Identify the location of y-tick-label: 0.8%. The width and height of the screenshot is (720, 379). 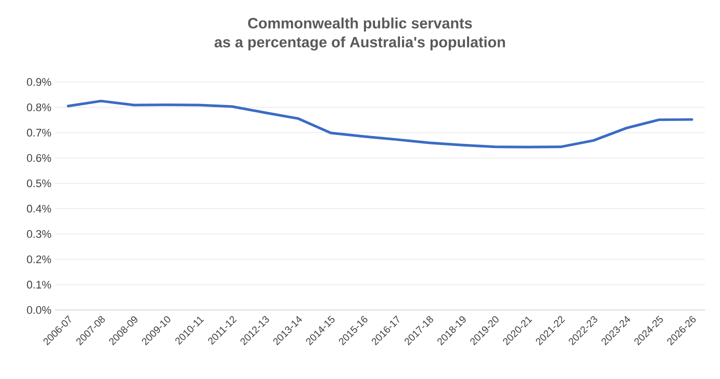
(39, 107).